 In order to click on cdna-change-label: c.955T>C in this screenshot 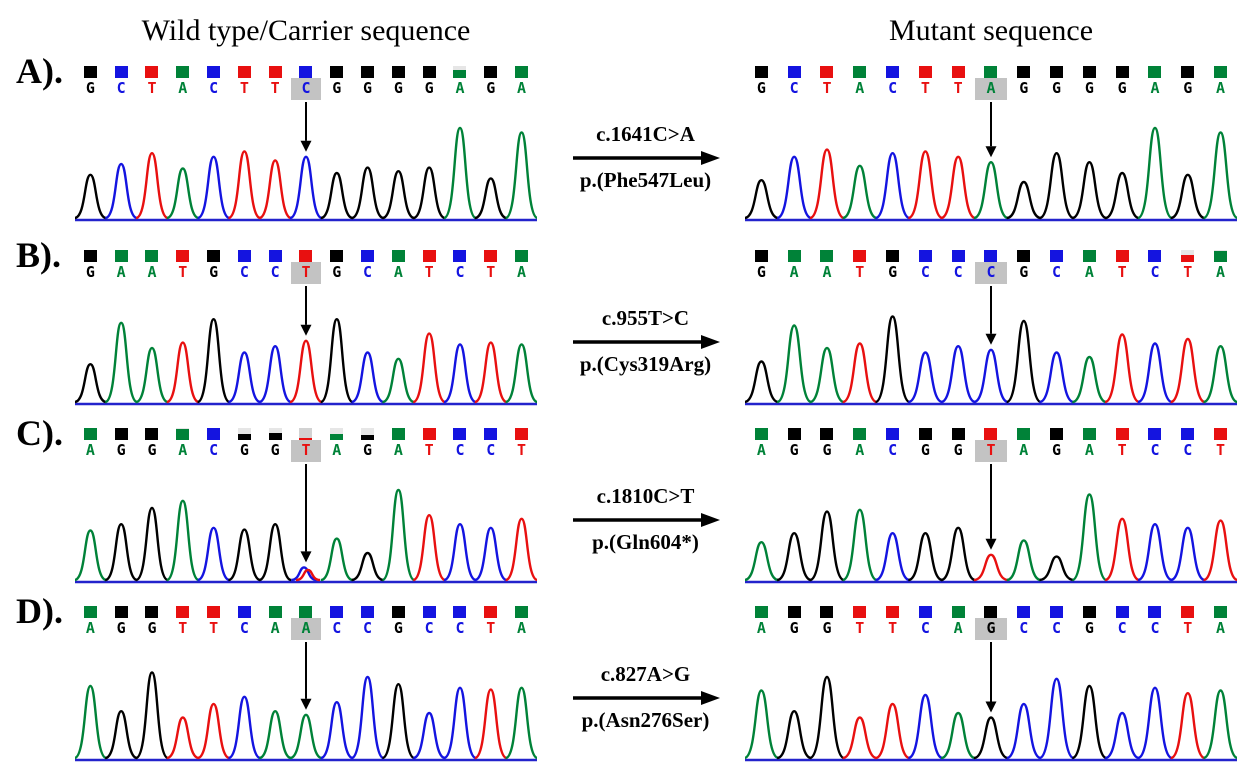, I will do `click(645, 318)`.